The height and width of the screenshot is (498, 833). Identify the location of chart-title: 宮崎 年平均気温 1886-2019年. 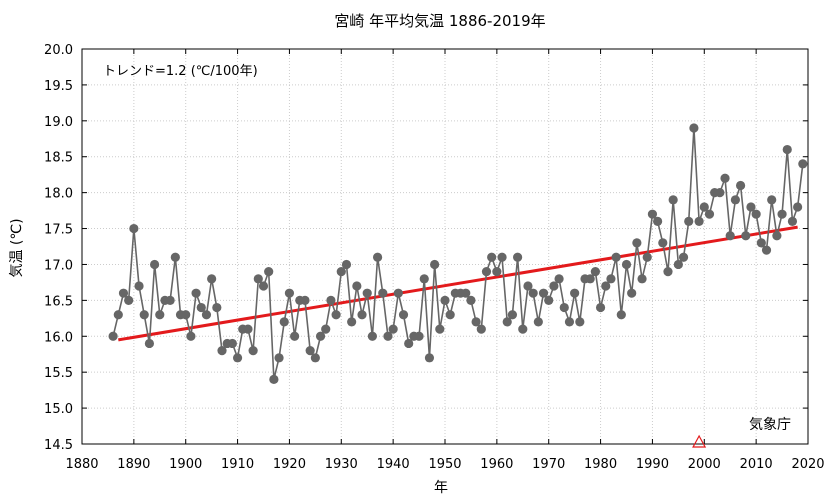
(439, 21).